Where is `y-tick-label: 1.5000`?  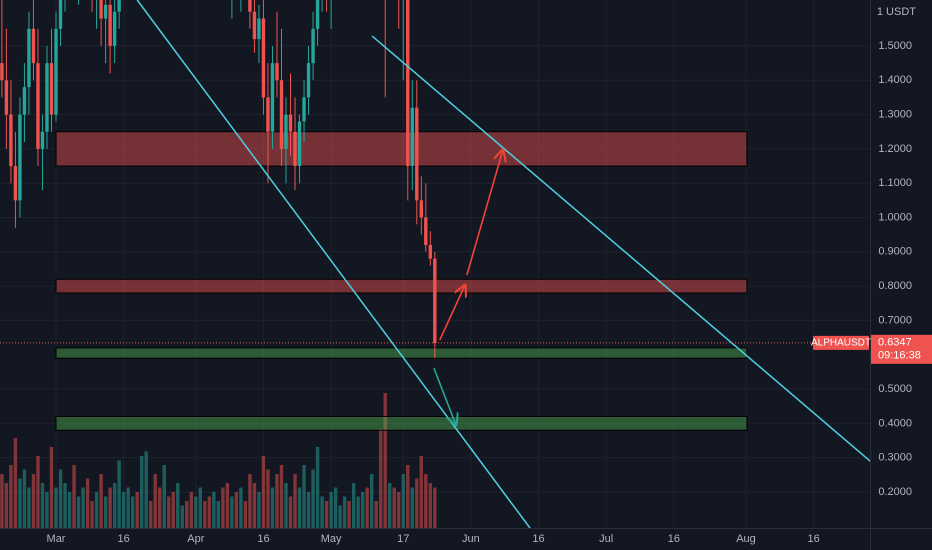
y-tick-label: 1.5000 is located at coordinates (895, 46).